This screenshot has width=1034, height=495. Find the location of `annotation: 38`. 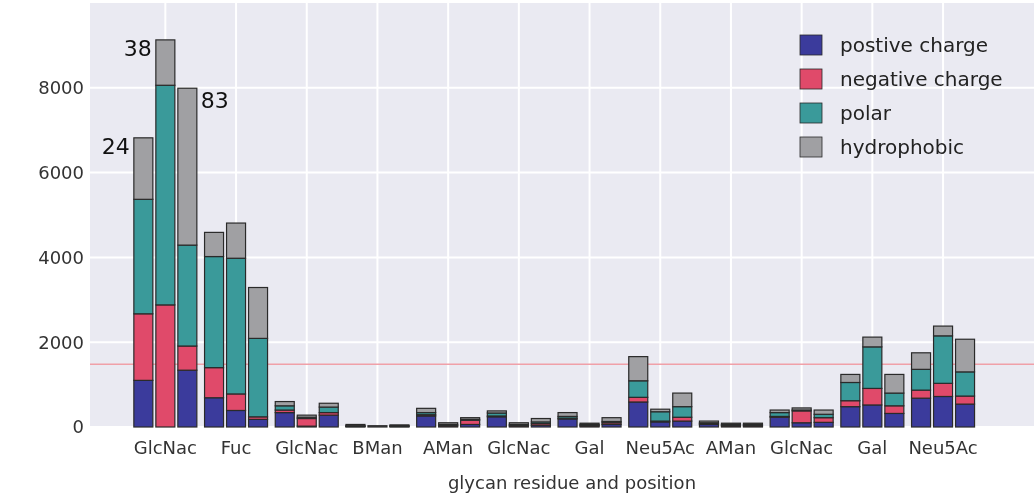

annotation: 38 is located at coordinates (137, 48).